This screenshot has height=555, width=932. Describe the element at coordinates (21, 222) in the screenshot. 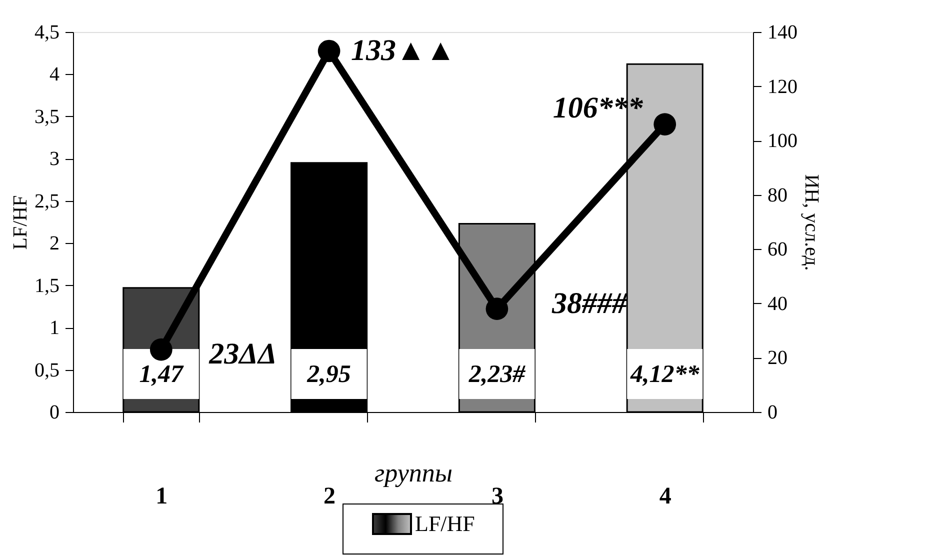

I see `y-axis-title: LF/HF` at that location.